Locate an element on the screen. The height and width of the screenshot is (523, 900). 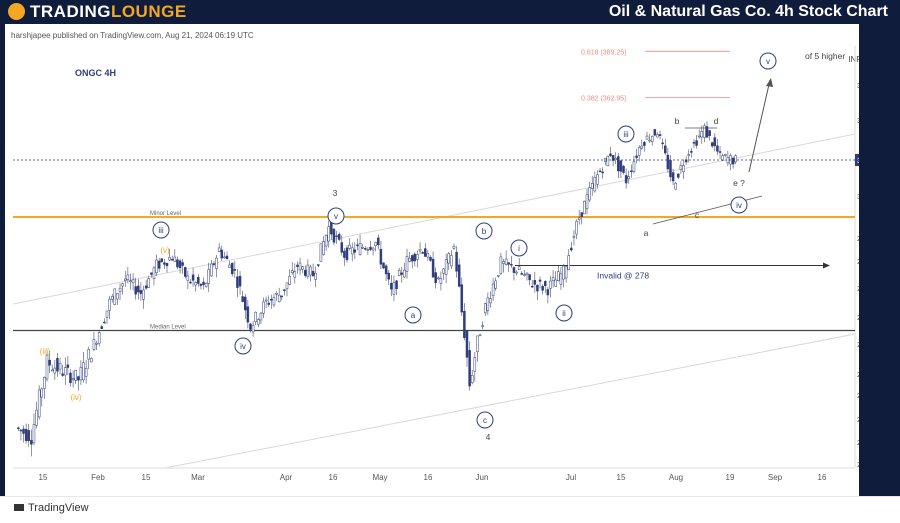
x-tick-label: Sep is located at coordinates (775, 477).